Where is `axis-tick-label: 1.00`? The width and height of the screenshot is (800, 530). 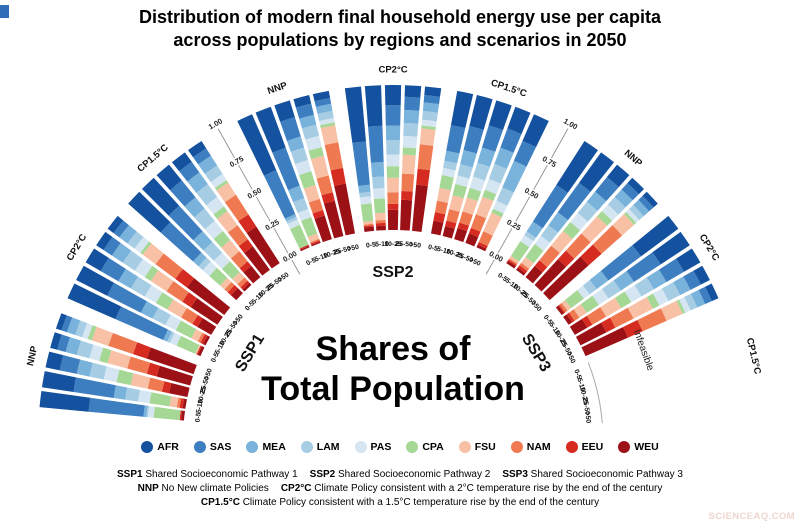
axis-tick-label: 1.00 is located at coordinates (570, 123).